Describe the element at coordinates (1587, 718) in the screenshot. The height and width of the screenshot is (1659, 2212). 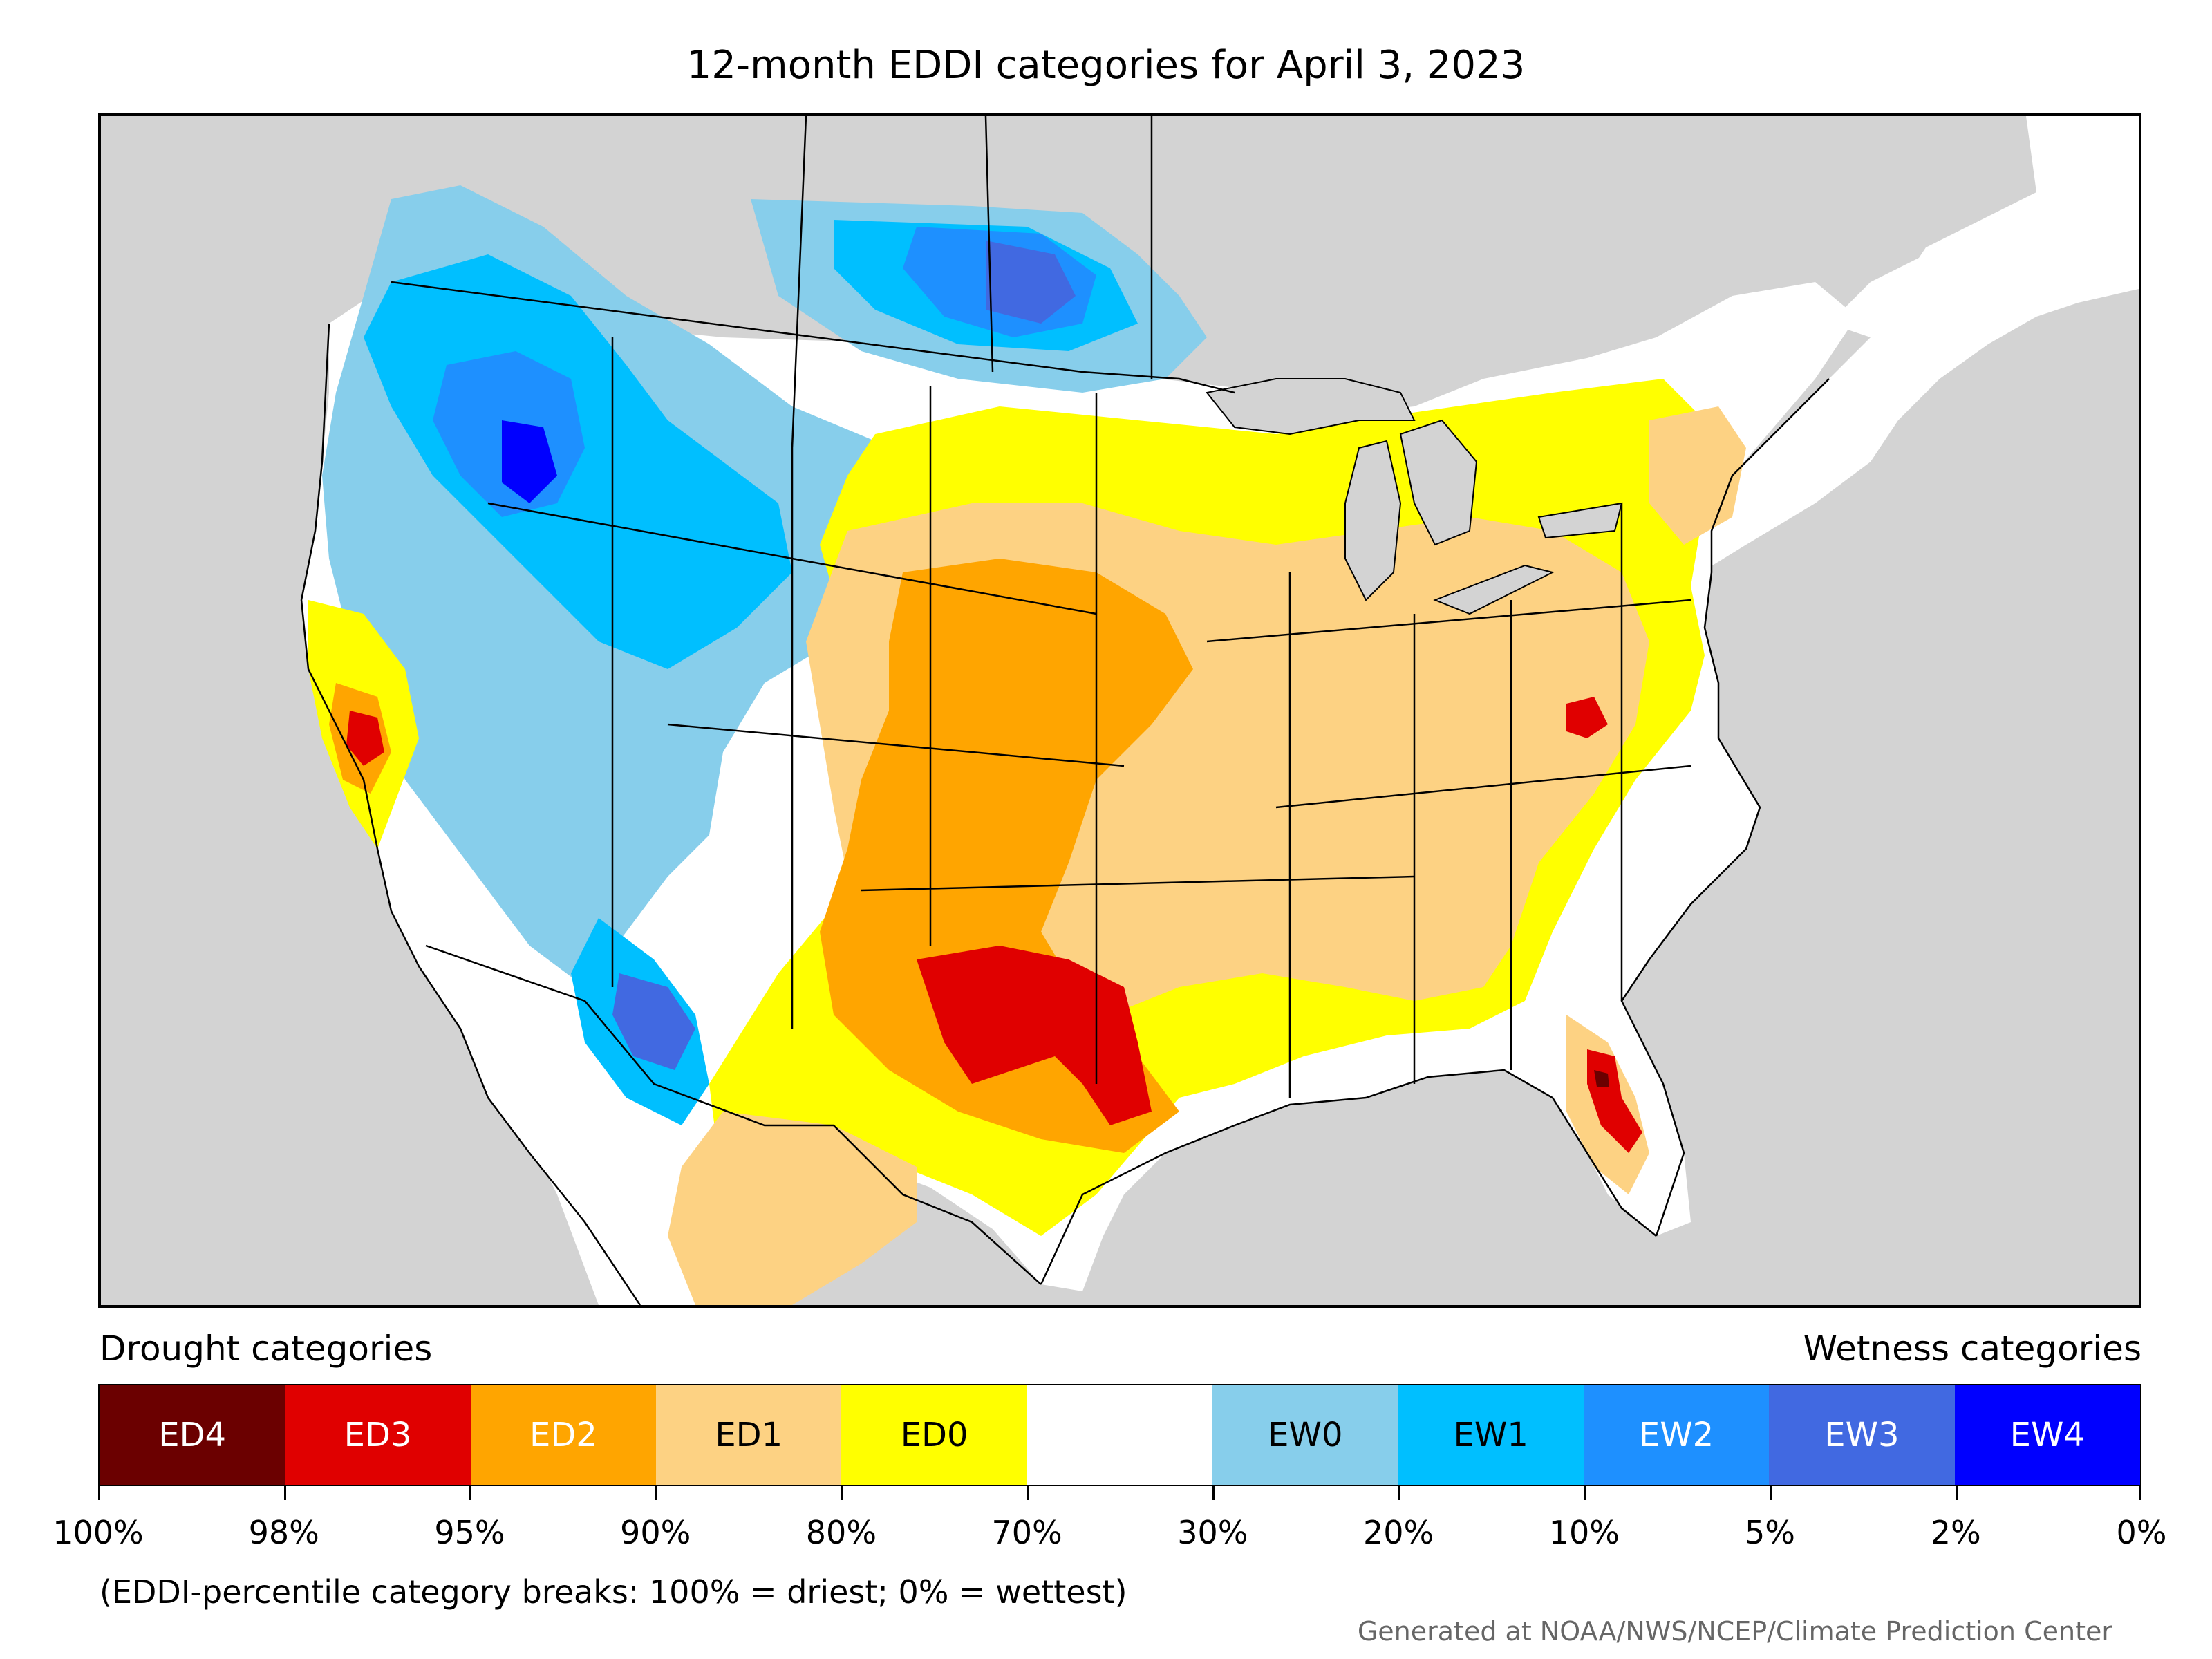
I see `ed3-area-virginia` at that location.